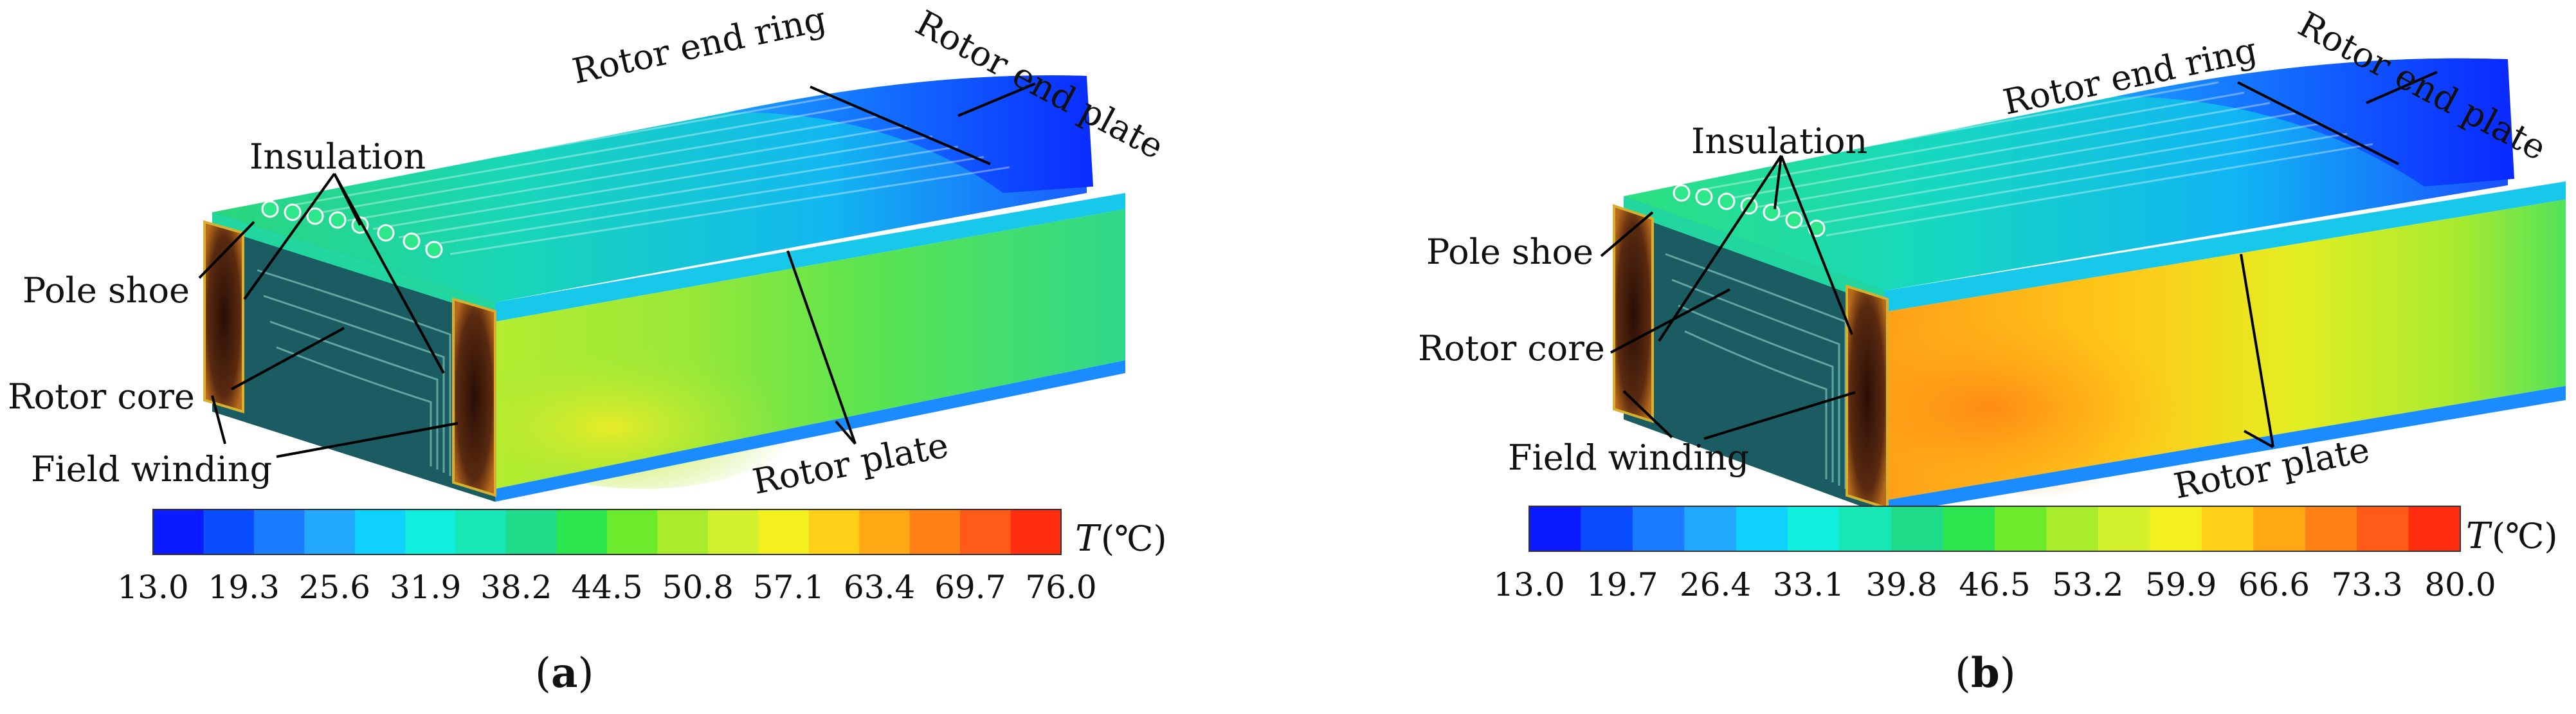 This screenshot has width=2576, height=714. I want to click on colorbar-tick-label: 73.3, so click(2367, 584).